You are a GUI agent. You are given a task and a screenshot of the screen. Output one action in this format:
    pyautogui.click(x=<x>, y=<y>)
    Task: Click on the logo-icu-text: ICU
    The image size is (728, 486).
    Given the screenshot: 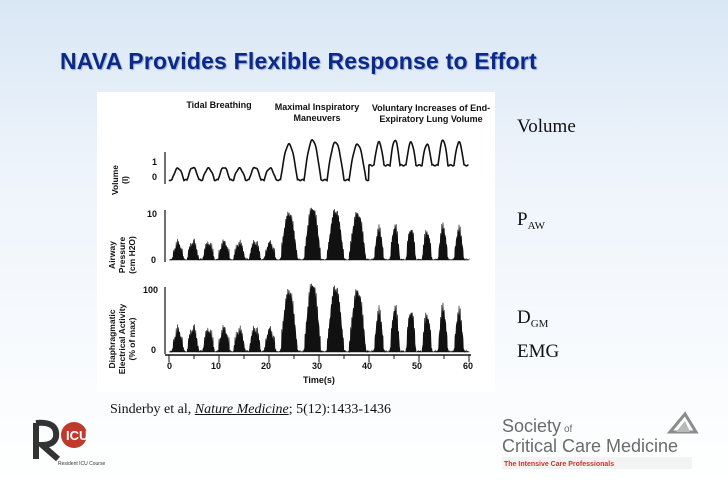 What is the action you would take?
    pyautogui.click(x=77, y=435)
    